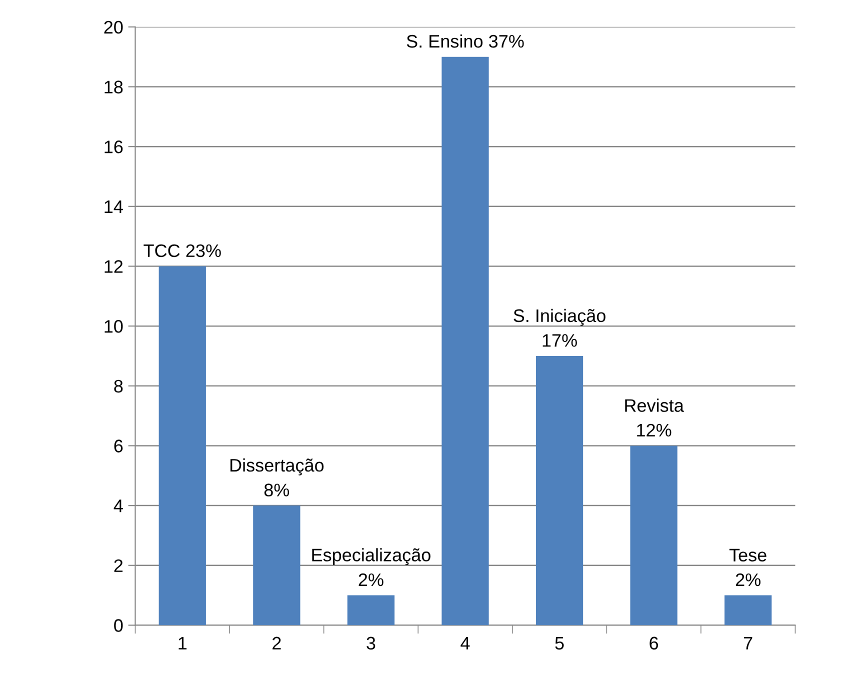 The image size is (856, 673). What do you see at coordinates (654, 417) in the screenshot?
I see `annotation: Revista 12%` at bounding box center [654, 417].